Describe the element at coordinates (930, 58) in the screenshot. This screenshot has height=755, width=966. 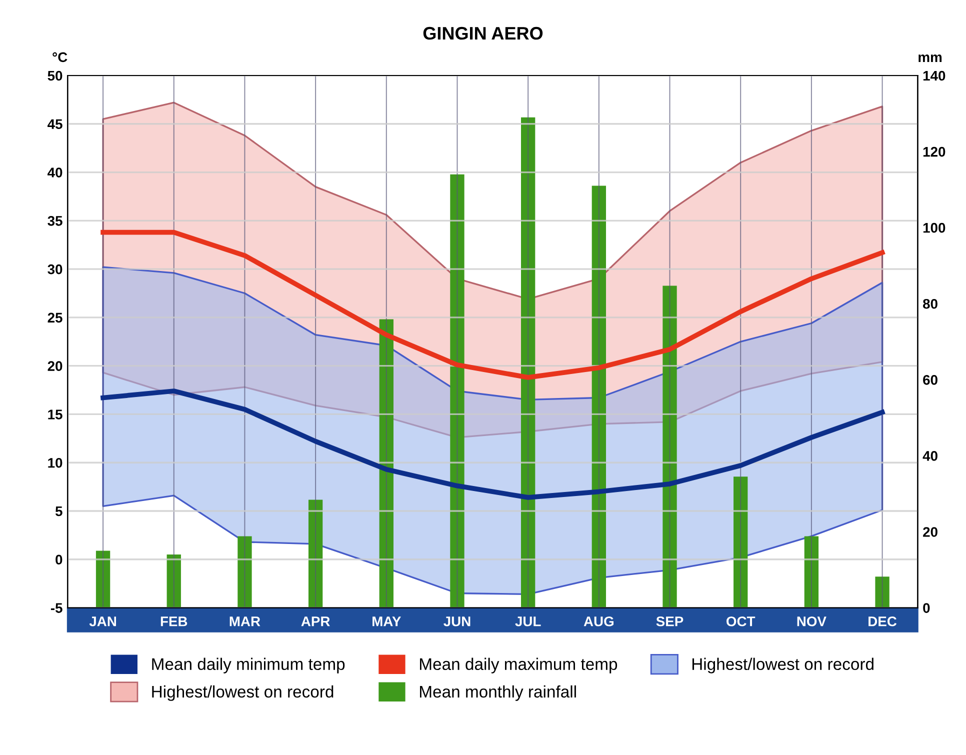
I see `y2-axis-title: mm` at that location.